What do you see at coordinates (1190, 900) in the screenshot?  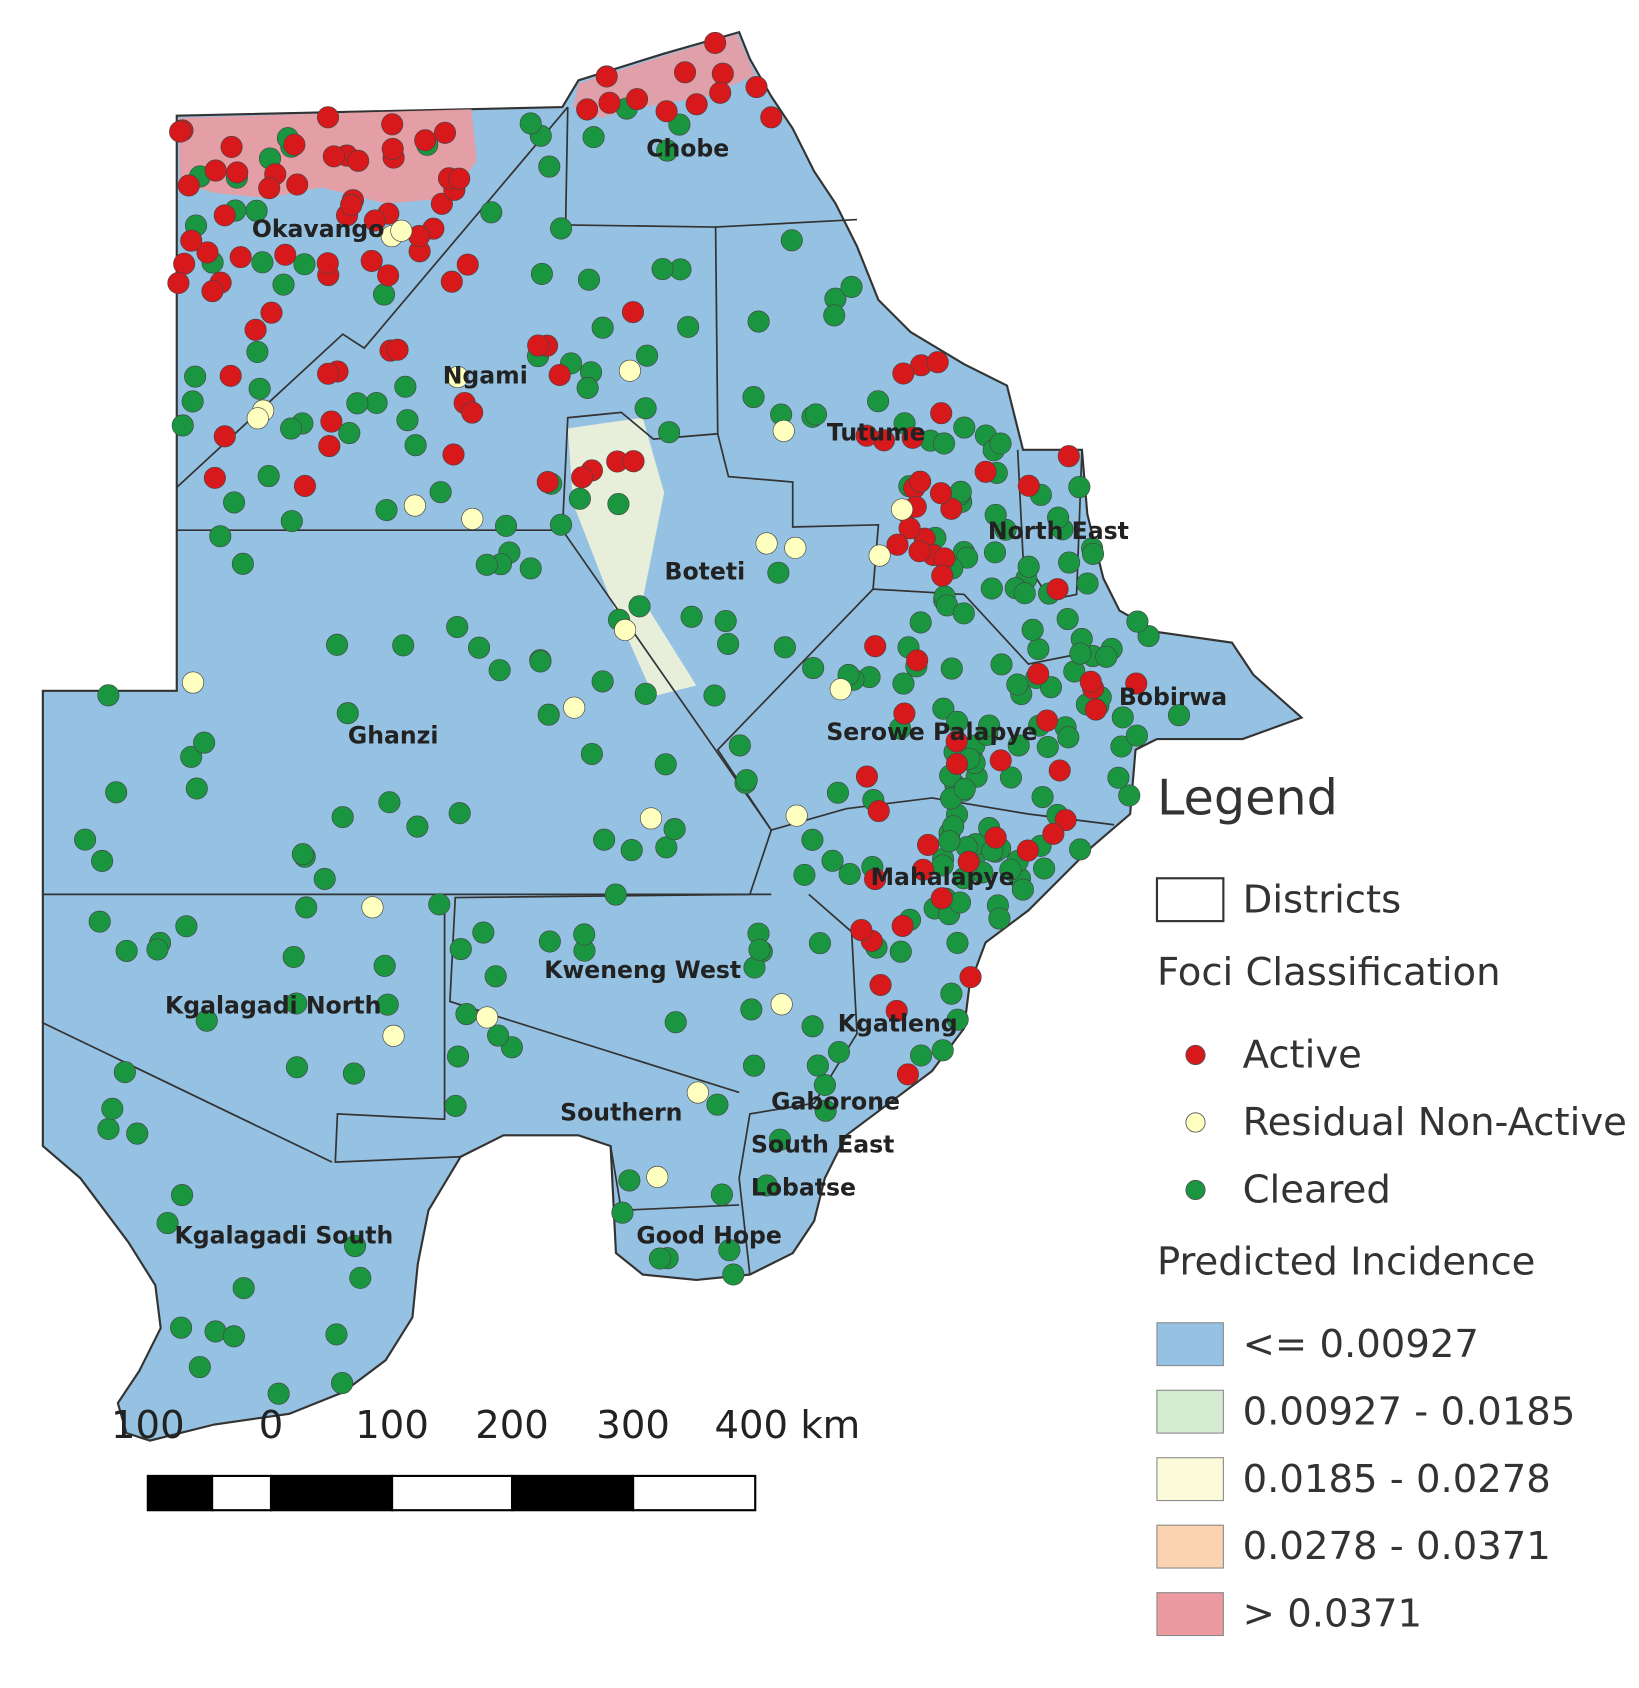 I see `legend-swatch` at bounding box center [1190, 900].